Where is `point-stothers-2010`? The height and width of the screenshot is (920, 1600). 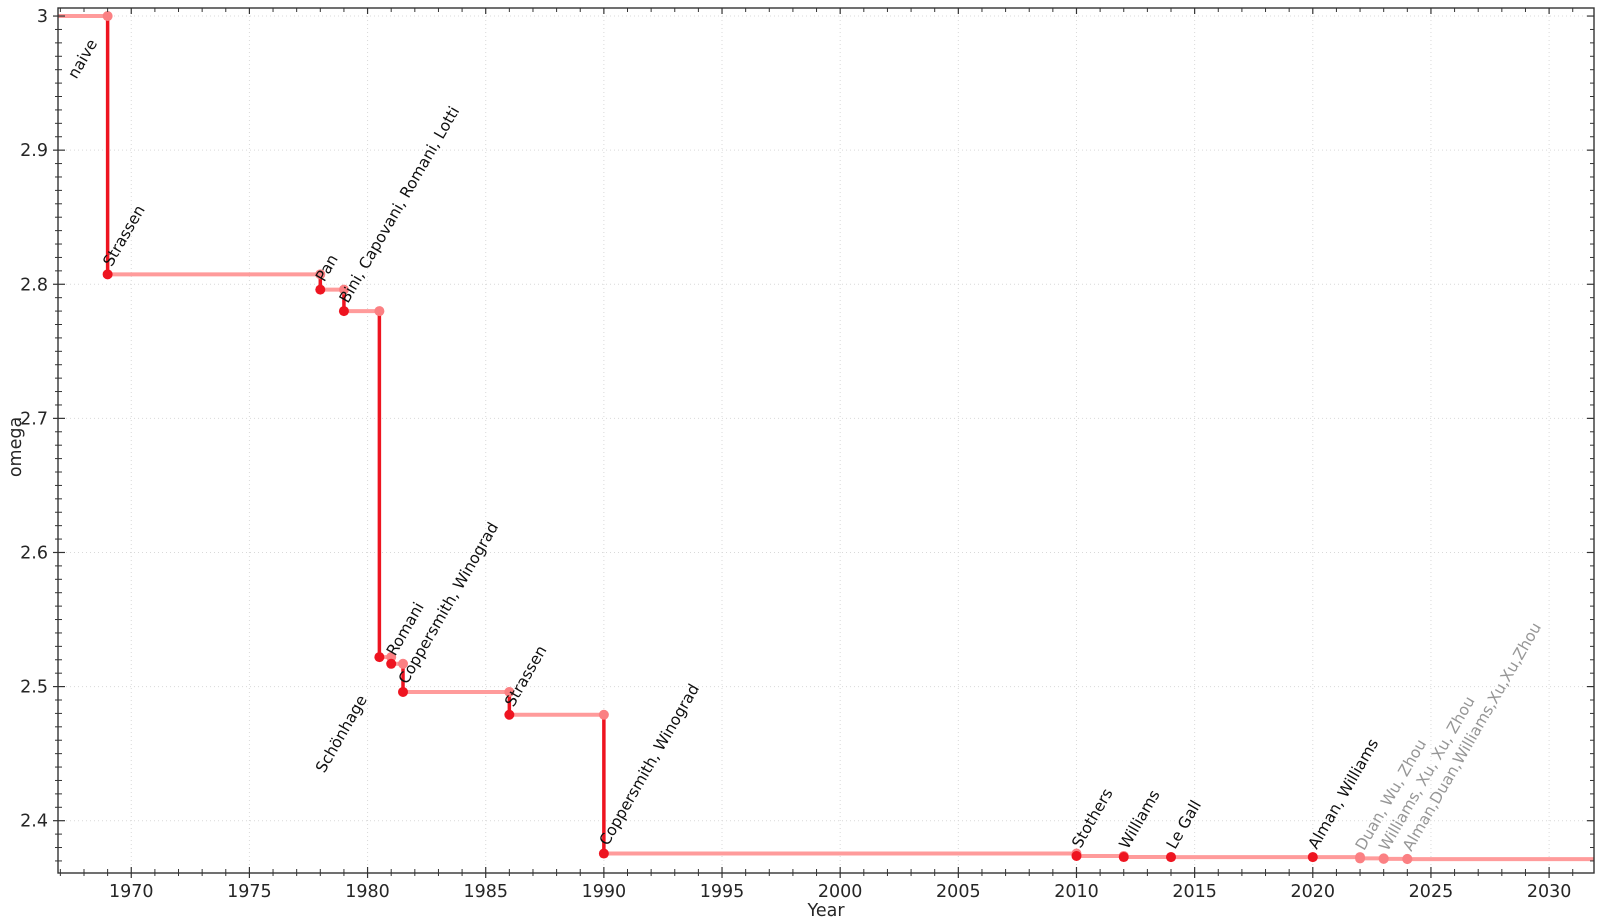 point-stothers-2010 is located at coordinates (1076, 855).